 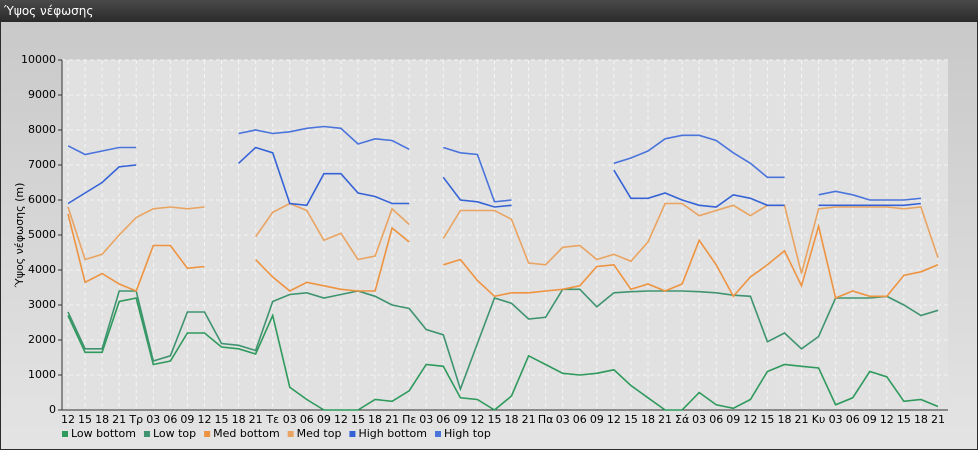 What do you see at coordinates (682, 419) in the screenshot?
I see `x-tick-label: Σά` at bounding box center [682, 419].